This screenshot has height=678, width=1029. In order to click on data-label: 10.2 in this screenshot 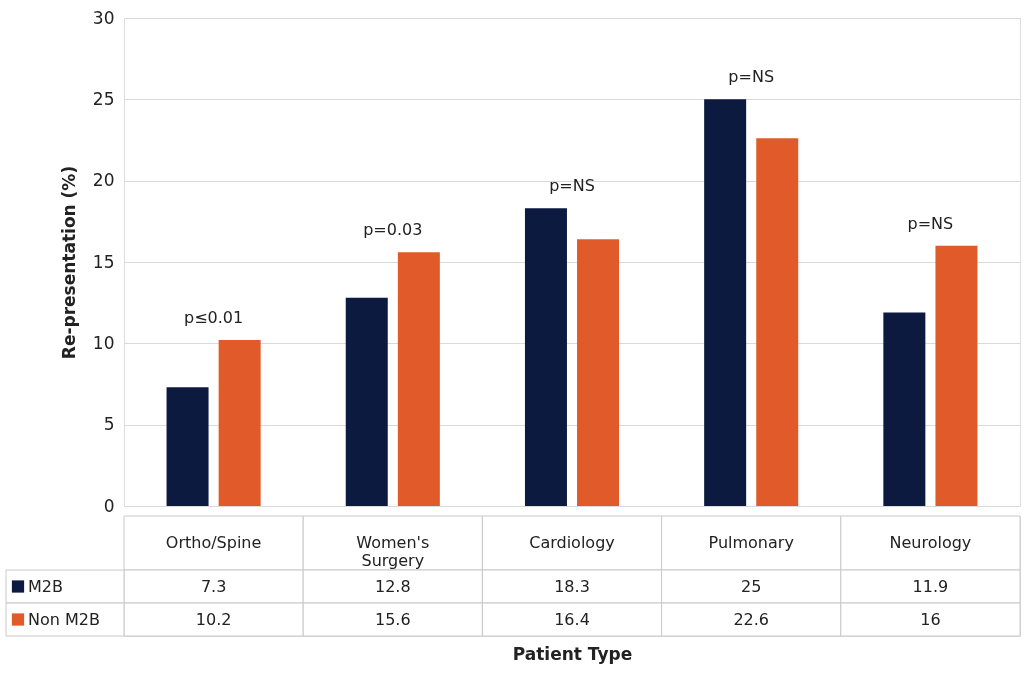, I will do `click(213, 619)`.